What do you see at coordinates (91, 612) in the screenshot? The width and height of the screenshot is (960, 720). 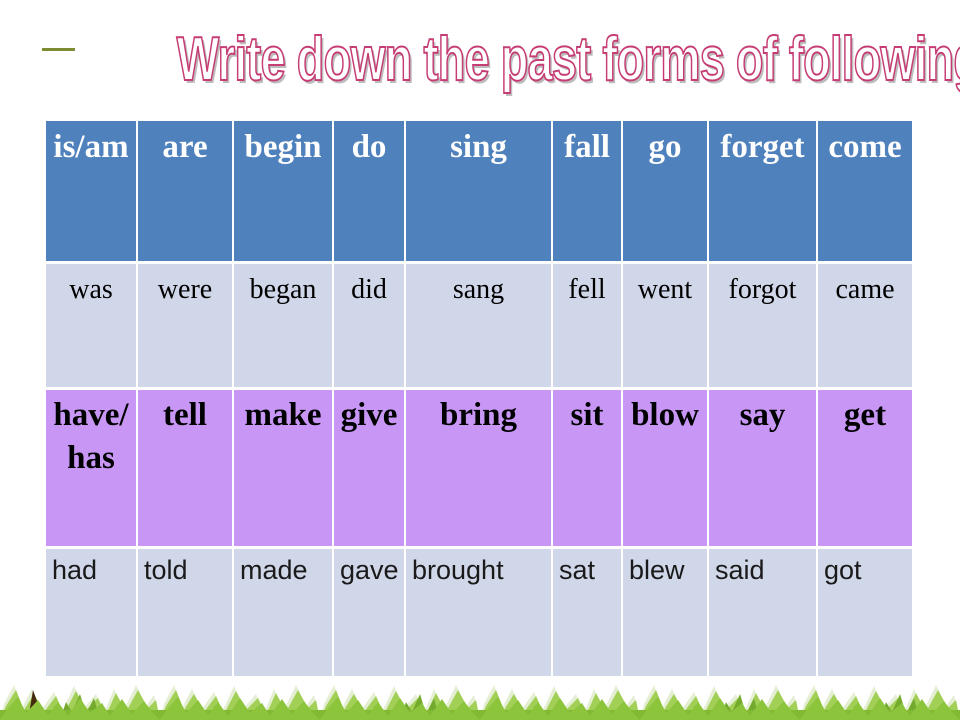 I see `verb-cell: had` at bounding box center [91, 612].